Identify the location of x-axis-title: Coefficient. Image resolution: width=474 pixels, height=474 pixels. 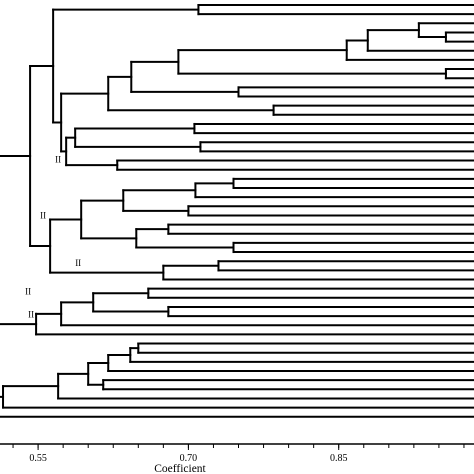
(180, 468).